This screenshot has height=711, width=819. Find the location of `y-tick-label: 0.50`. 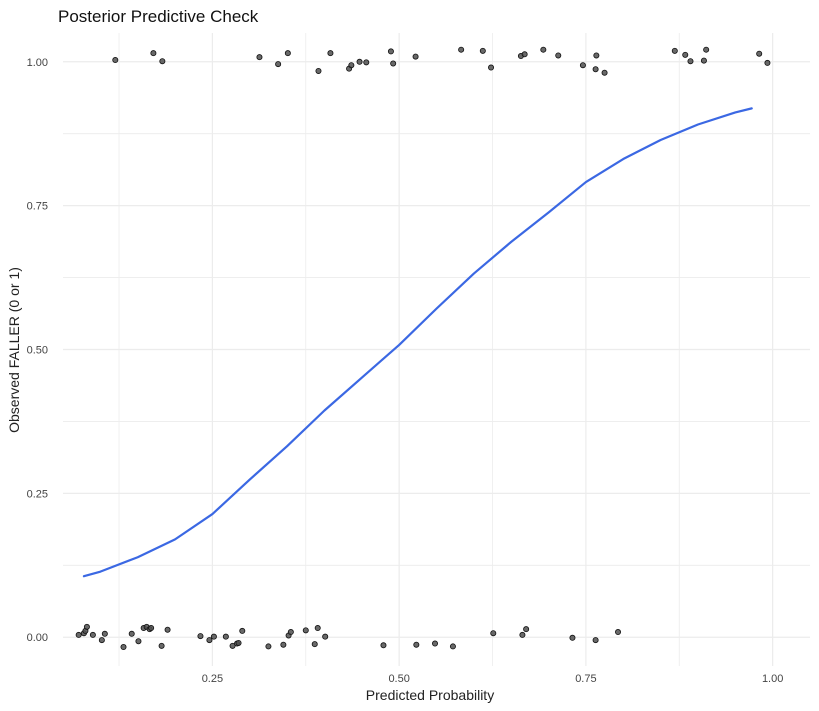

y-tick-label: 0.50 is located at coordinates (37, 351).